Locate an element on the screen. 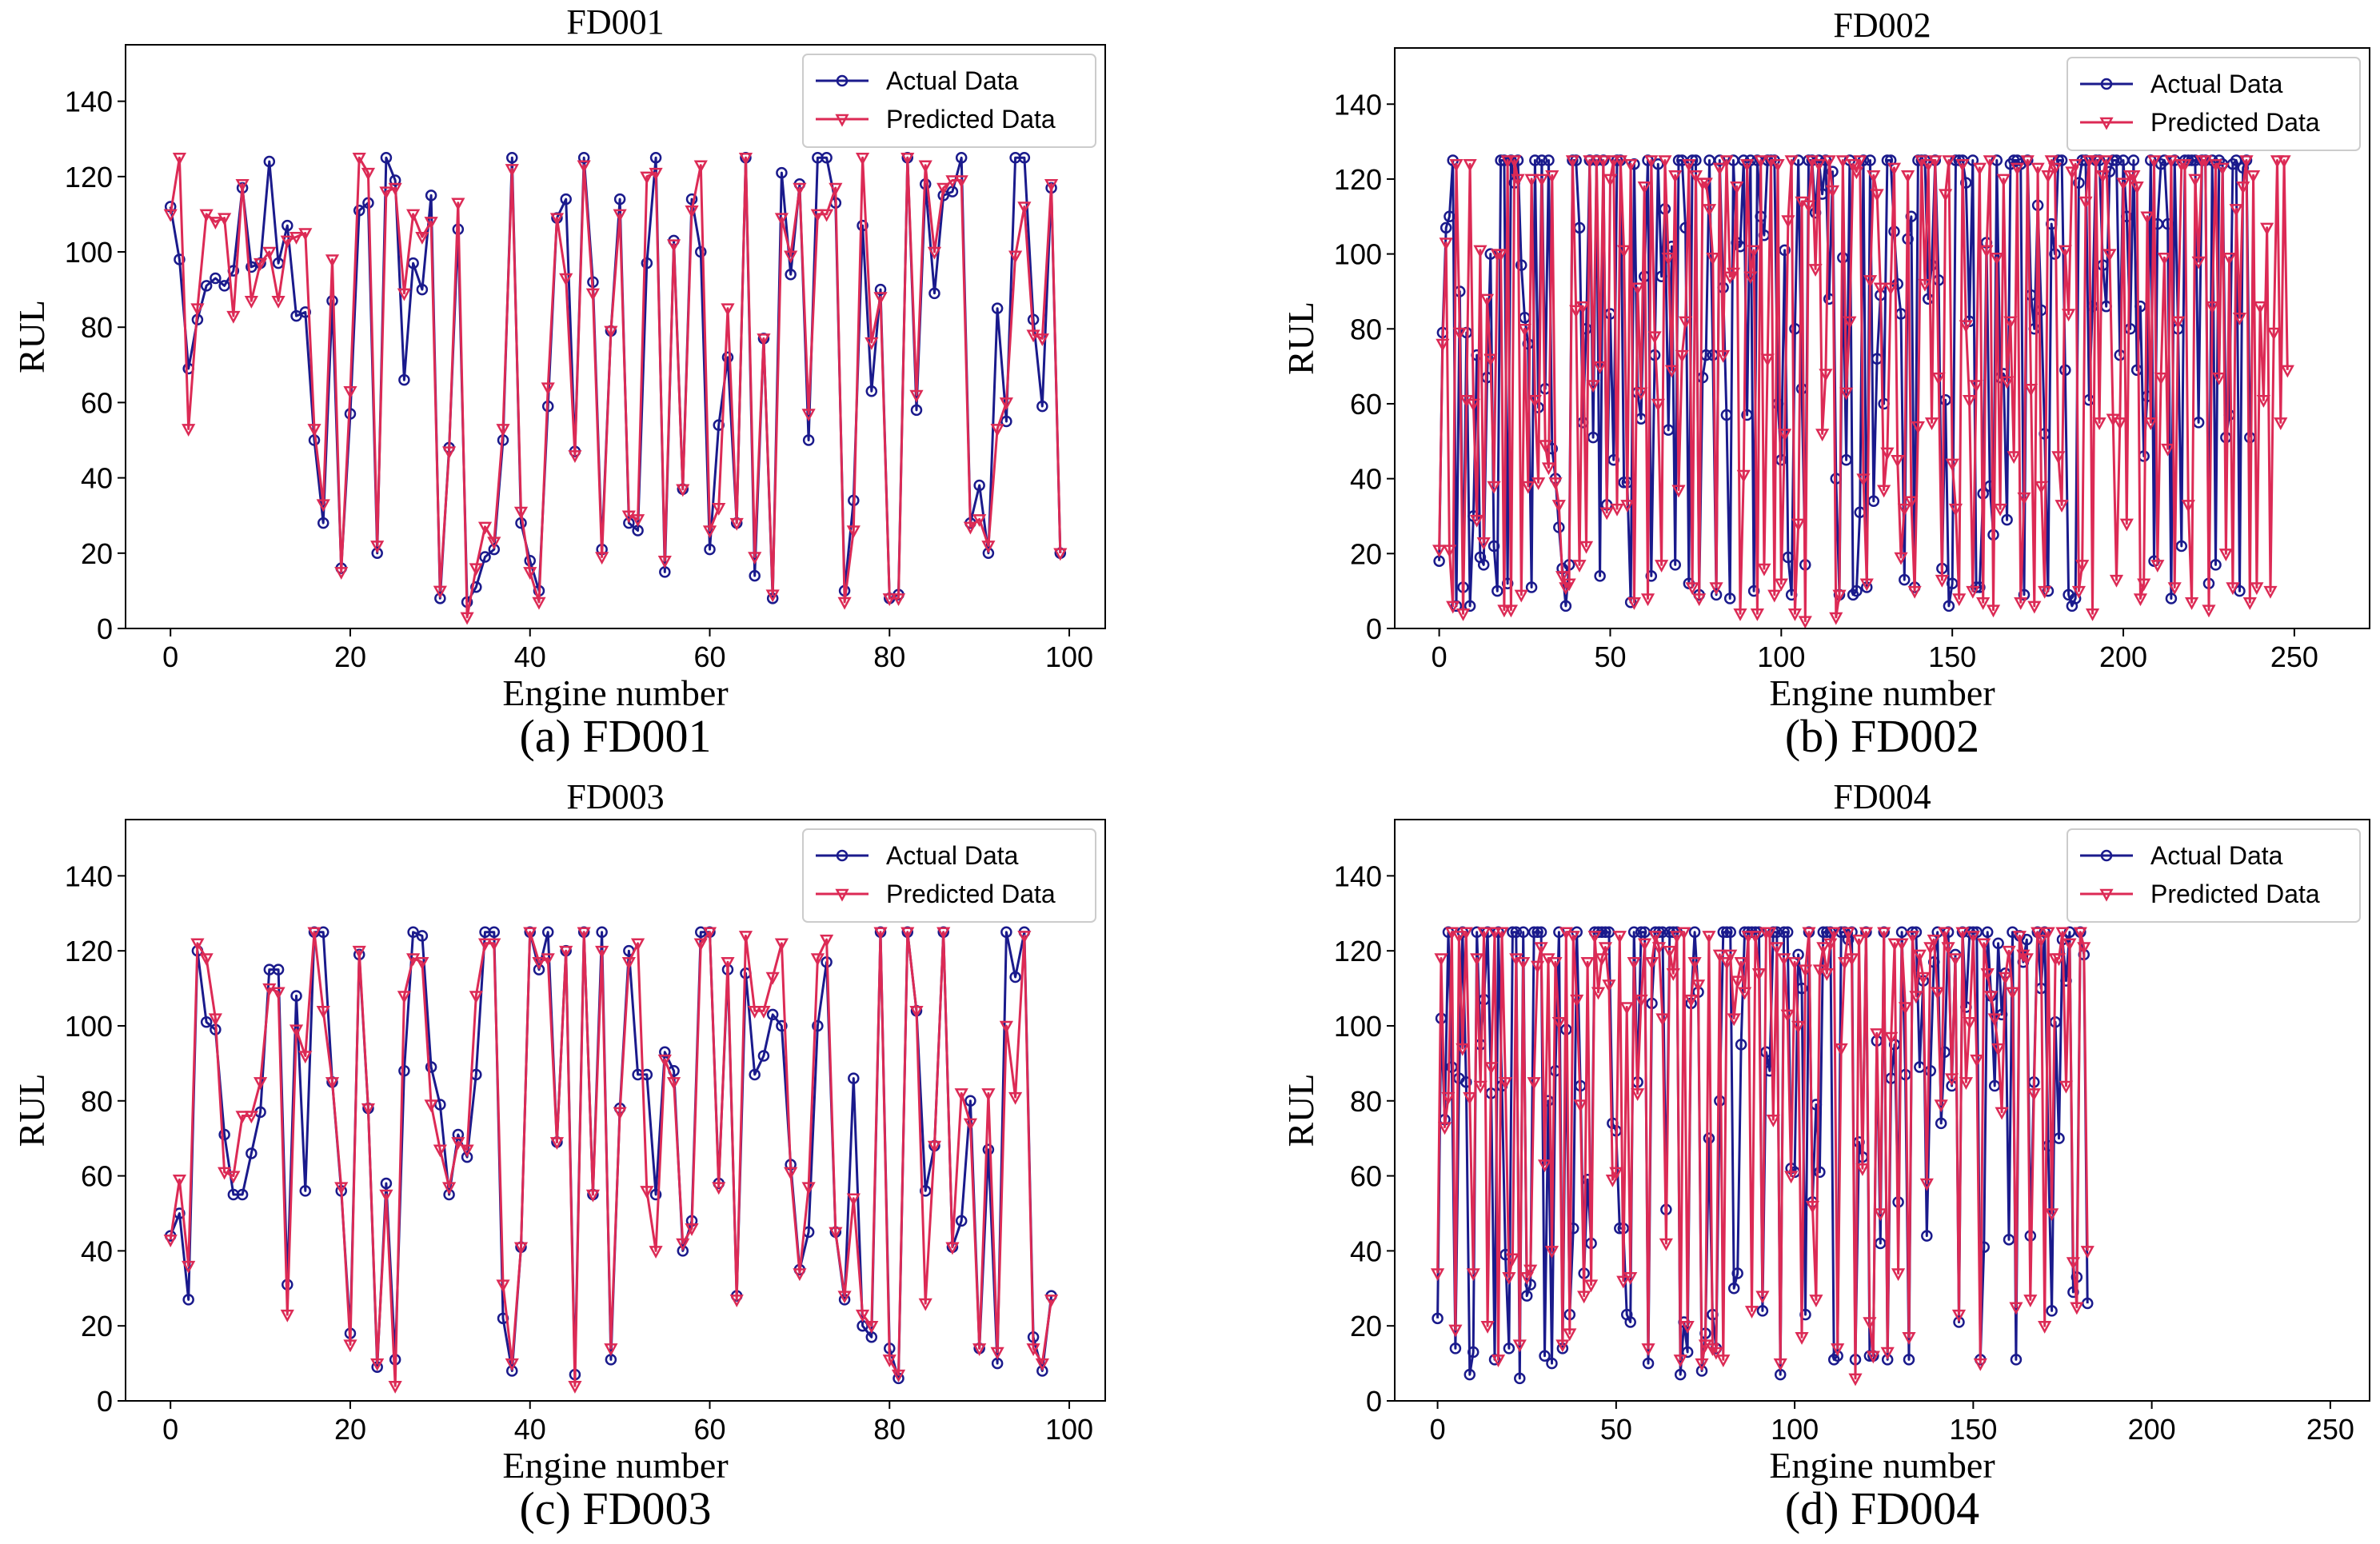 The width and height of the screenshot is (2380, 1544). plot-title: FD004 is located at coordinates (1882, 796).